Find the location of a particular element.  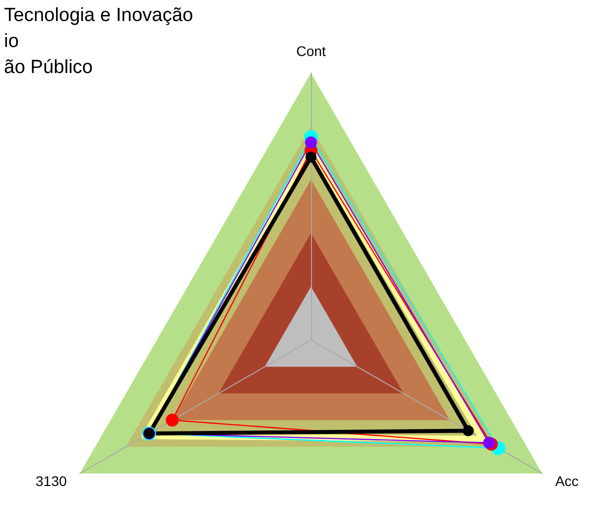

spoke-label: Acc is located at coordinates (567, 481).